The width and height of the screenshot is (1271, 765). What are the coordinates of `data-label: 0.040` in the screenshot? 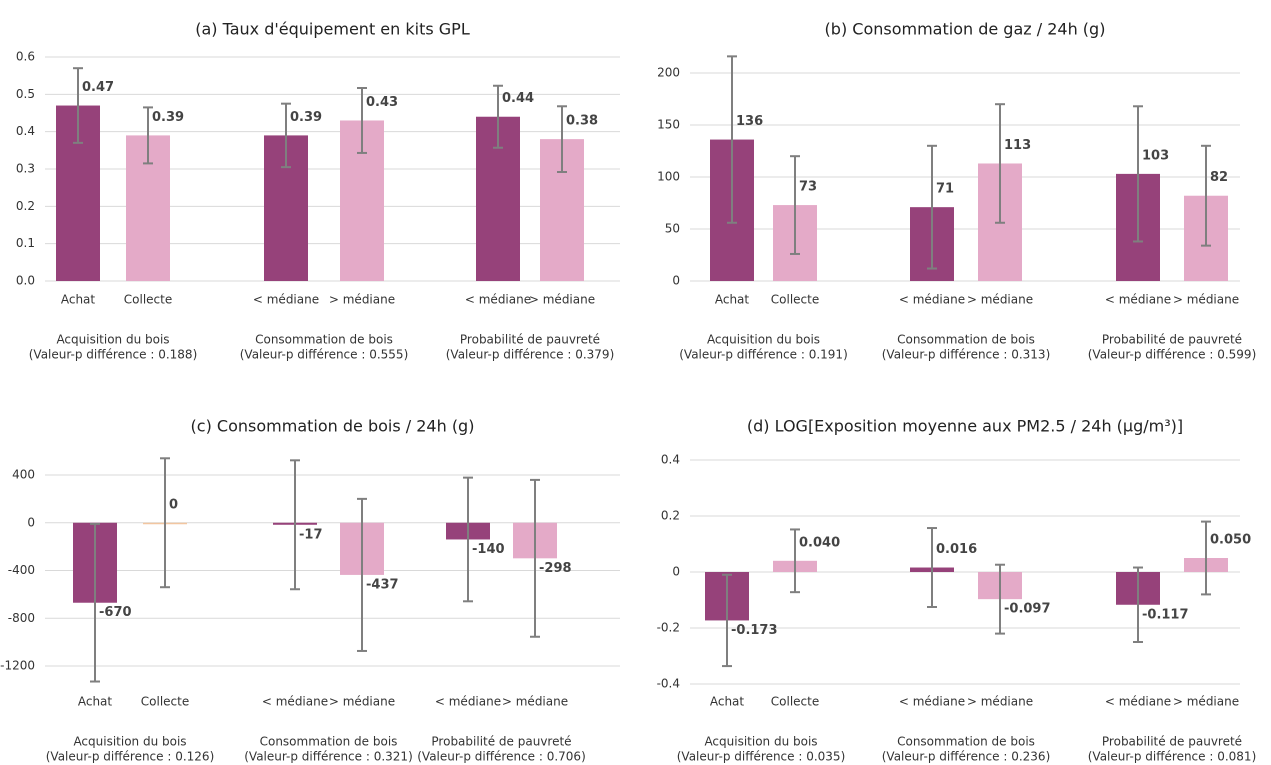 It's located at (819, 542).